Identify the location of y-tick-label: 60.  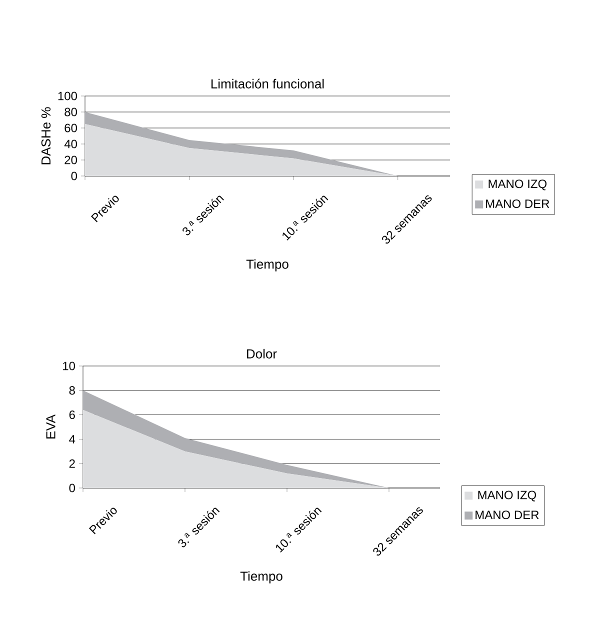
(70, 128).